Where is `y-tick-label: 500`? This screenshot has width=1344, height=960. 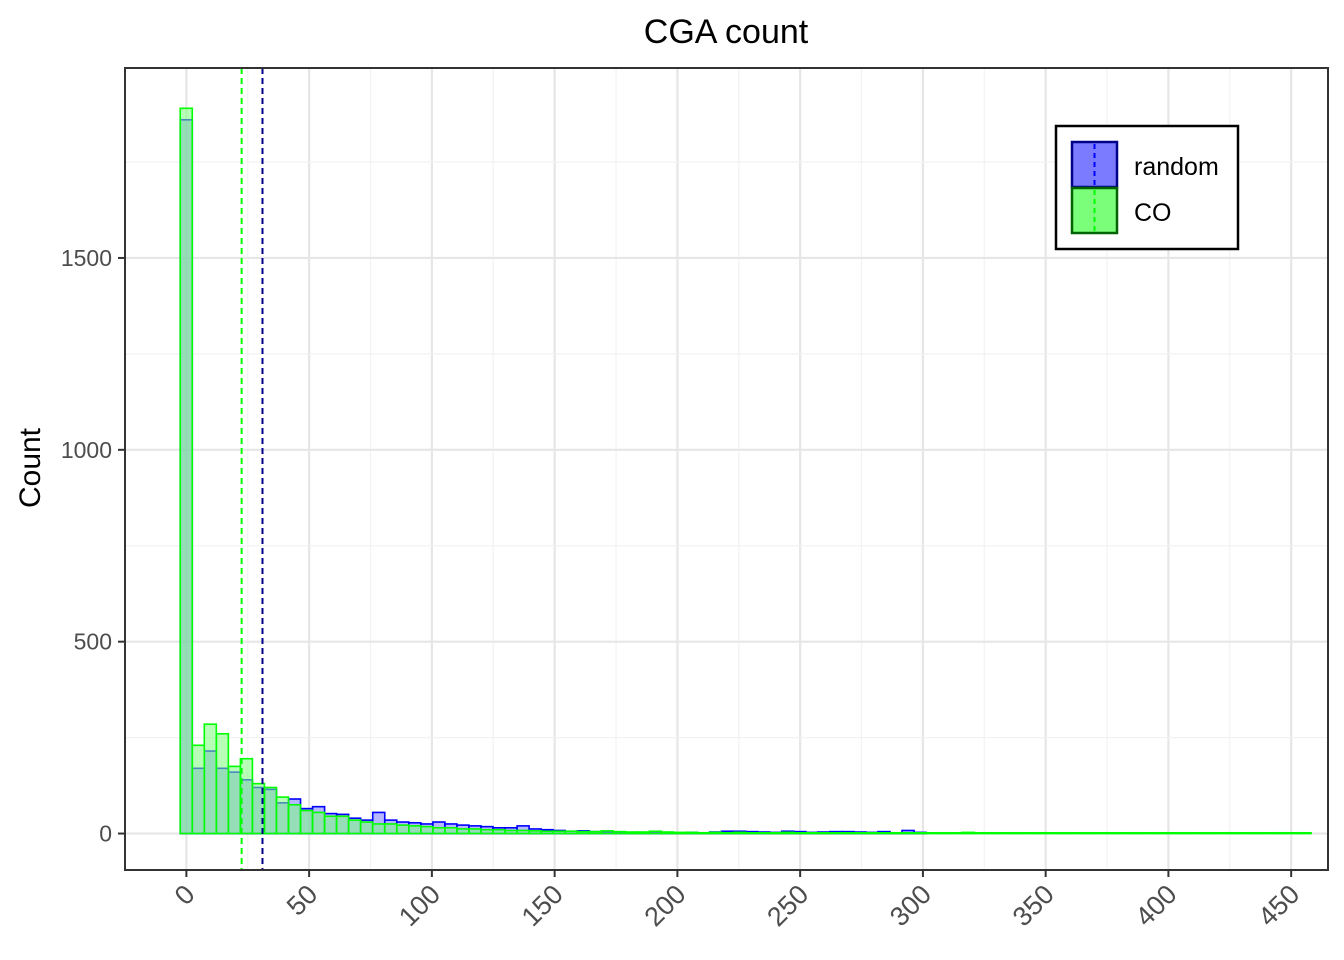
y-tick-label: 500 is located at coordinates (93, 642).